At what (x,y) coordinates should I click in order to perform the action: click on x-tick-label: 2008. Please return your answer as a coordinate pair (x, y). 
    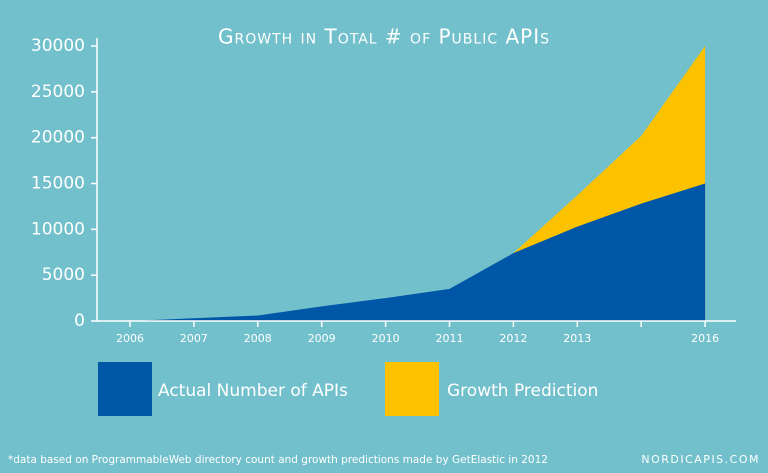
    Looking at the image, I should click on (258, 338).